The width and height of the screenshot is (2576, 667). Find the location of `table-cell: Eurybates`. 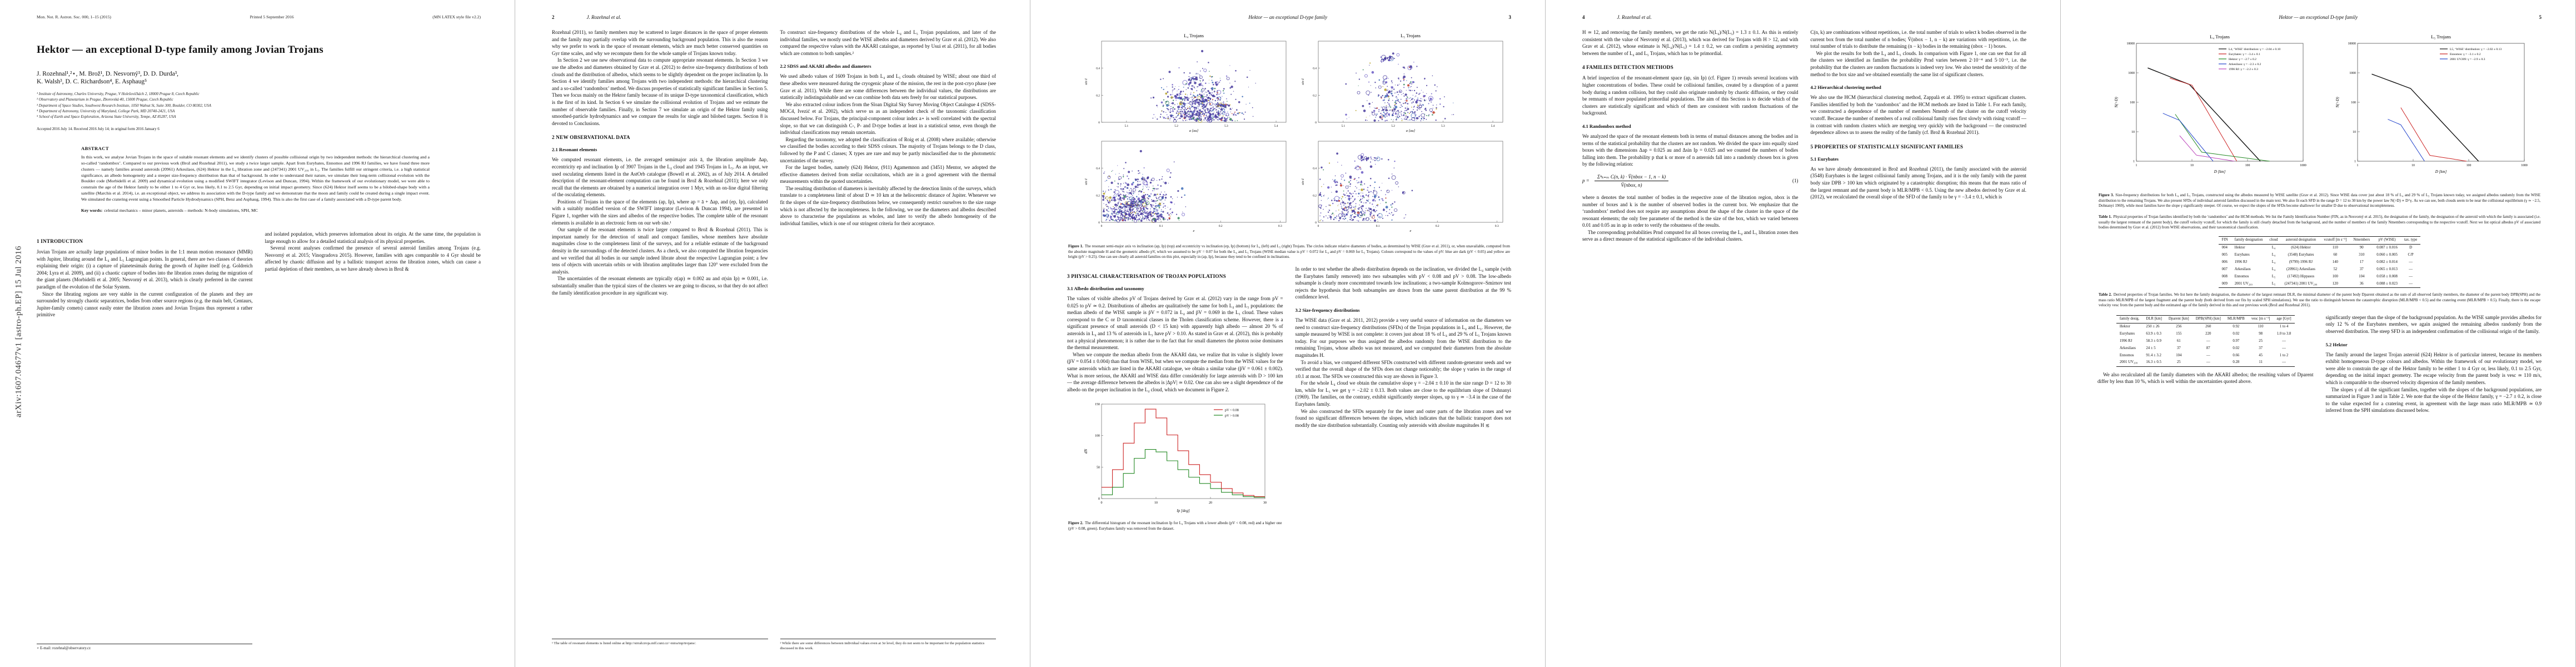

table-cell: Eurybates is located at coordinates (2127, 334).